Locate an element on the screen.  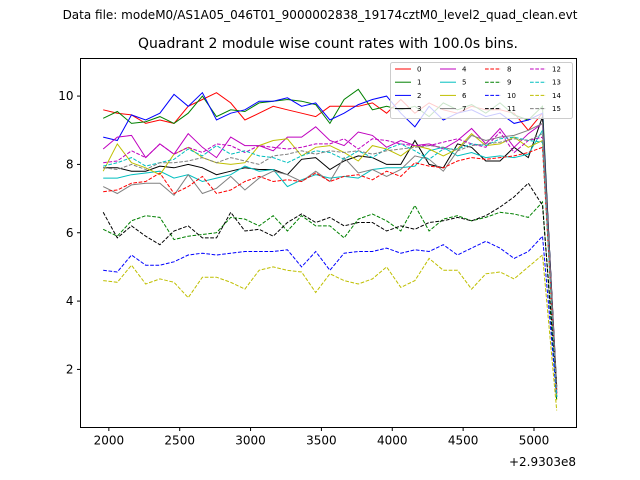
legend-label: 12 is located at coordinates (556, 70).